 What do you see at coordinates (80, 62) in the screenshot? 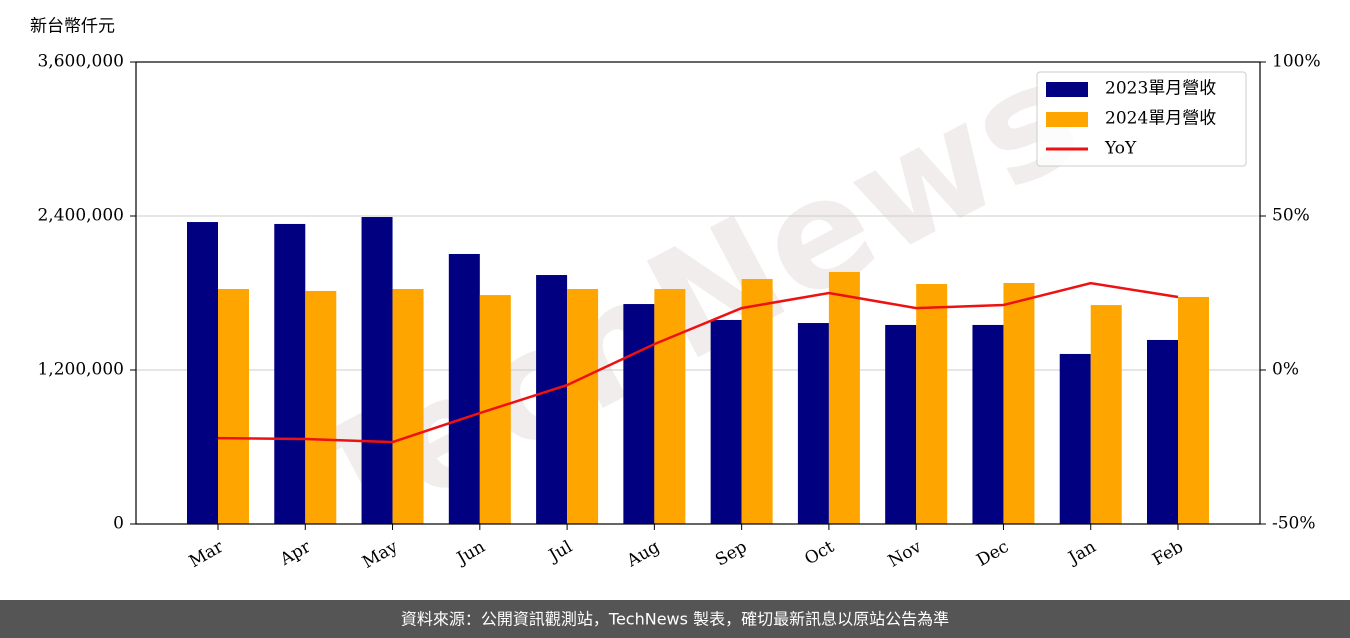
I see `y-tick-label: 3,600,000` at bounding box center [80, 62].